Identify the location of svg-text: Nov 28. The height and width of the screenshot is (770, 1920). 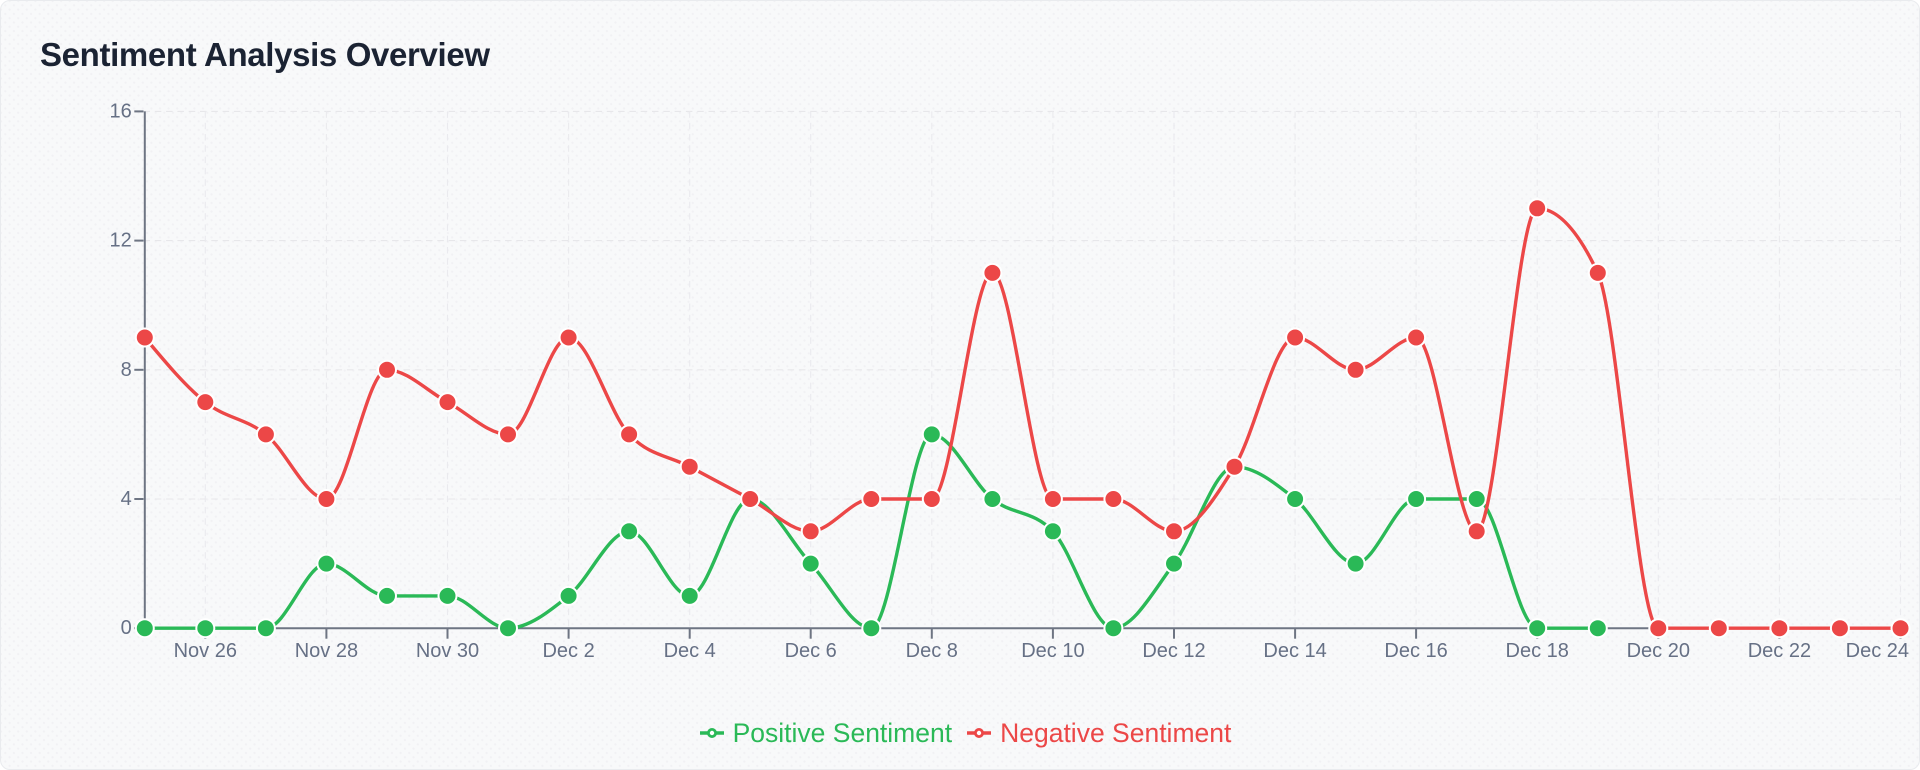
(326, 651).